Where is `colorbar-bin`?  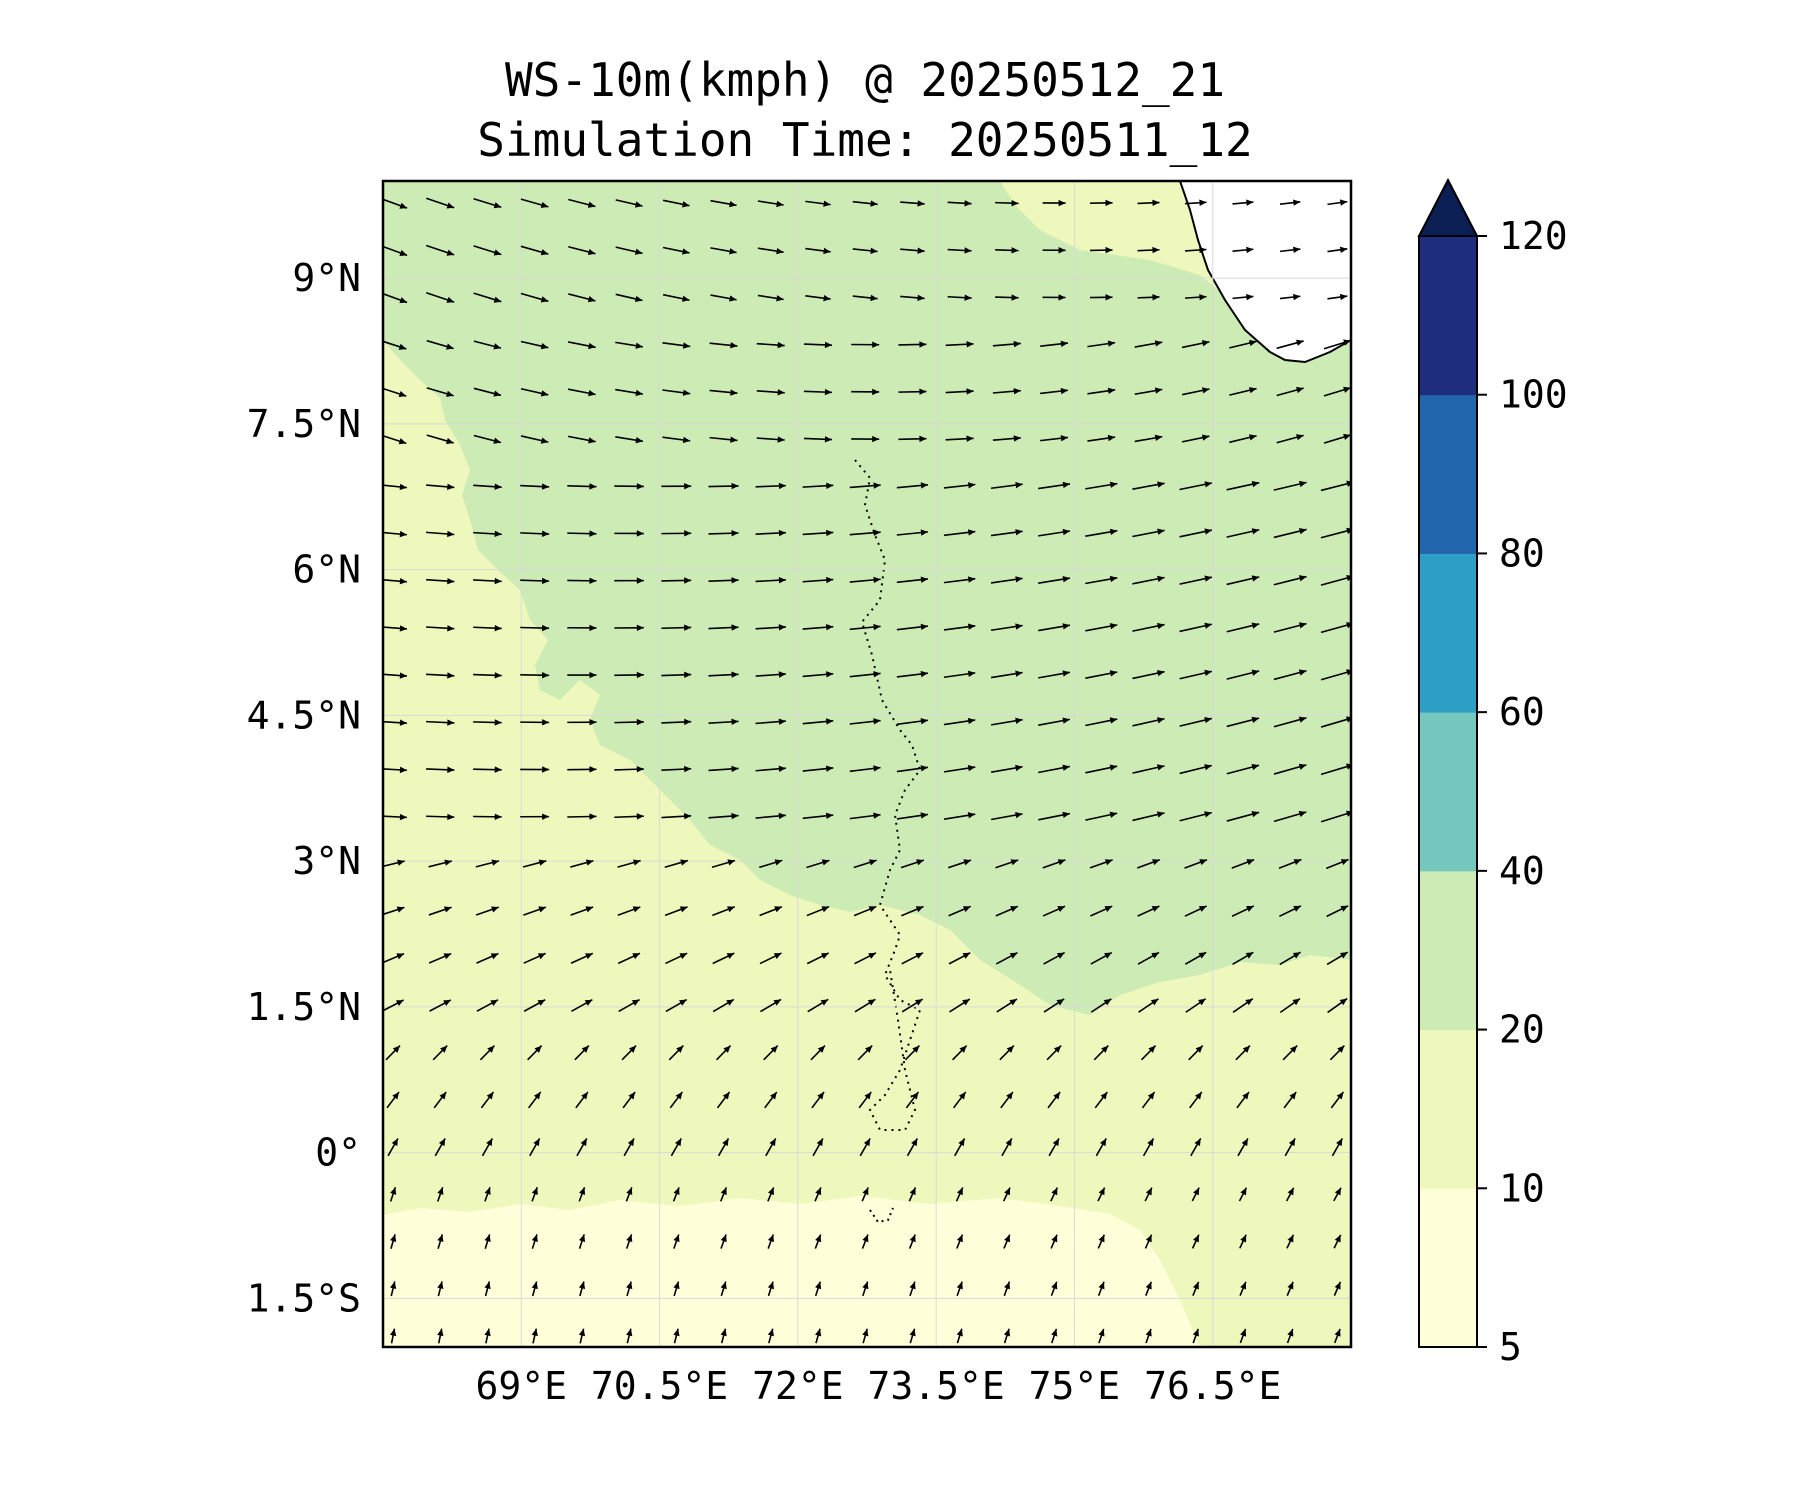
colorbar-bin is located at coordinates (1448, 792).